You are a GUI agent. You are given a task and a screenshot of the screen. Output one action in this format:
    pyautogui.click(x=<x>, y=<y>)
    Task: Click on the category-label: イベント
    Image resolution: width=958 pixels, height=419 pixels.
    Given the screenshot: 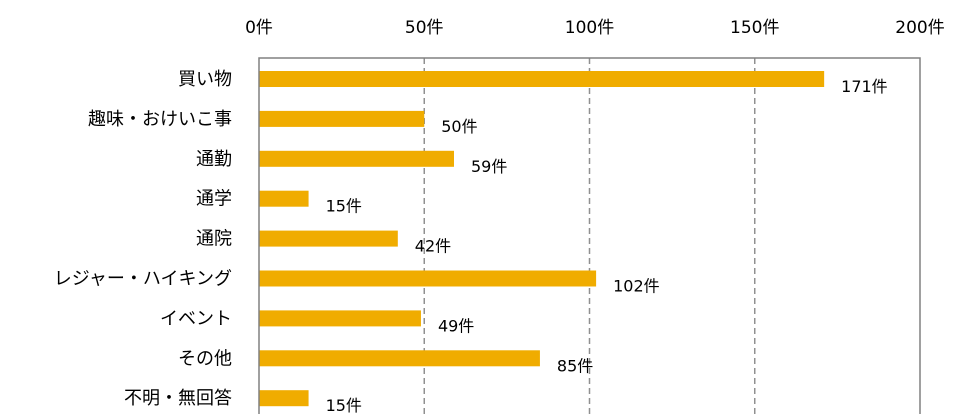 What is the action you would take?
    pyautogui.click(x=196, y=318)
    